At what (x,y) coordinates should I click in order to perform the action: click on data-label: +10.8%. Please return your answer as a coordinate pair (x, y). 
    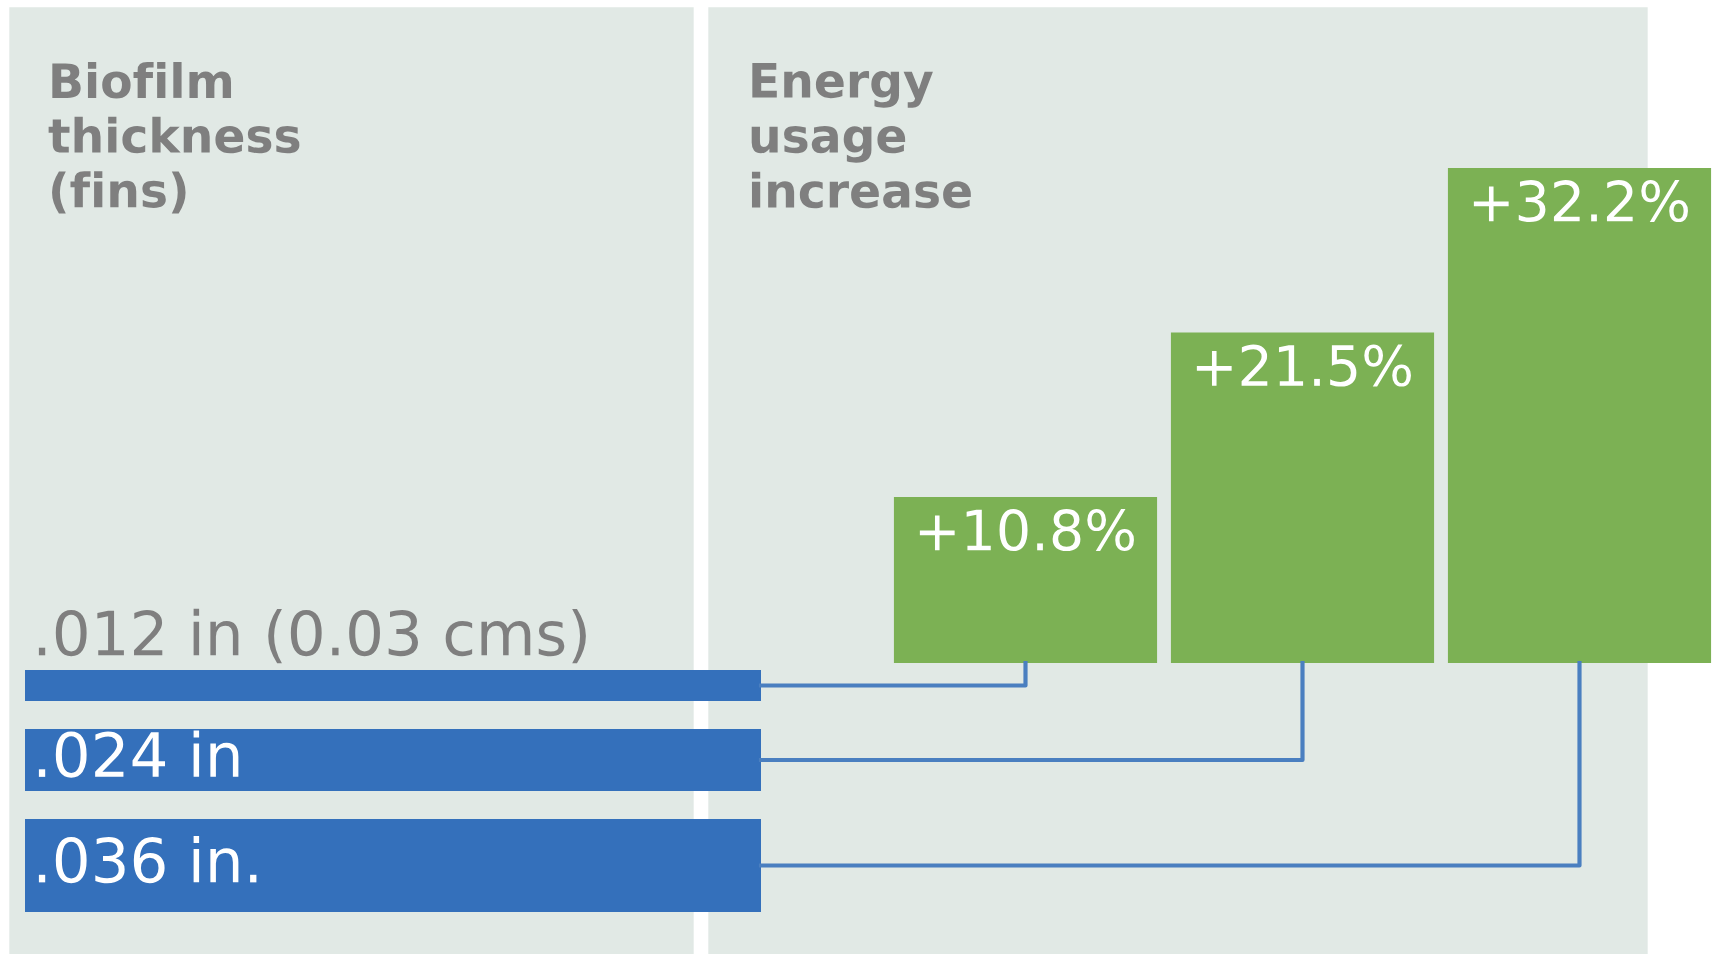
    Looking at the image, I should click on (1026, 530).